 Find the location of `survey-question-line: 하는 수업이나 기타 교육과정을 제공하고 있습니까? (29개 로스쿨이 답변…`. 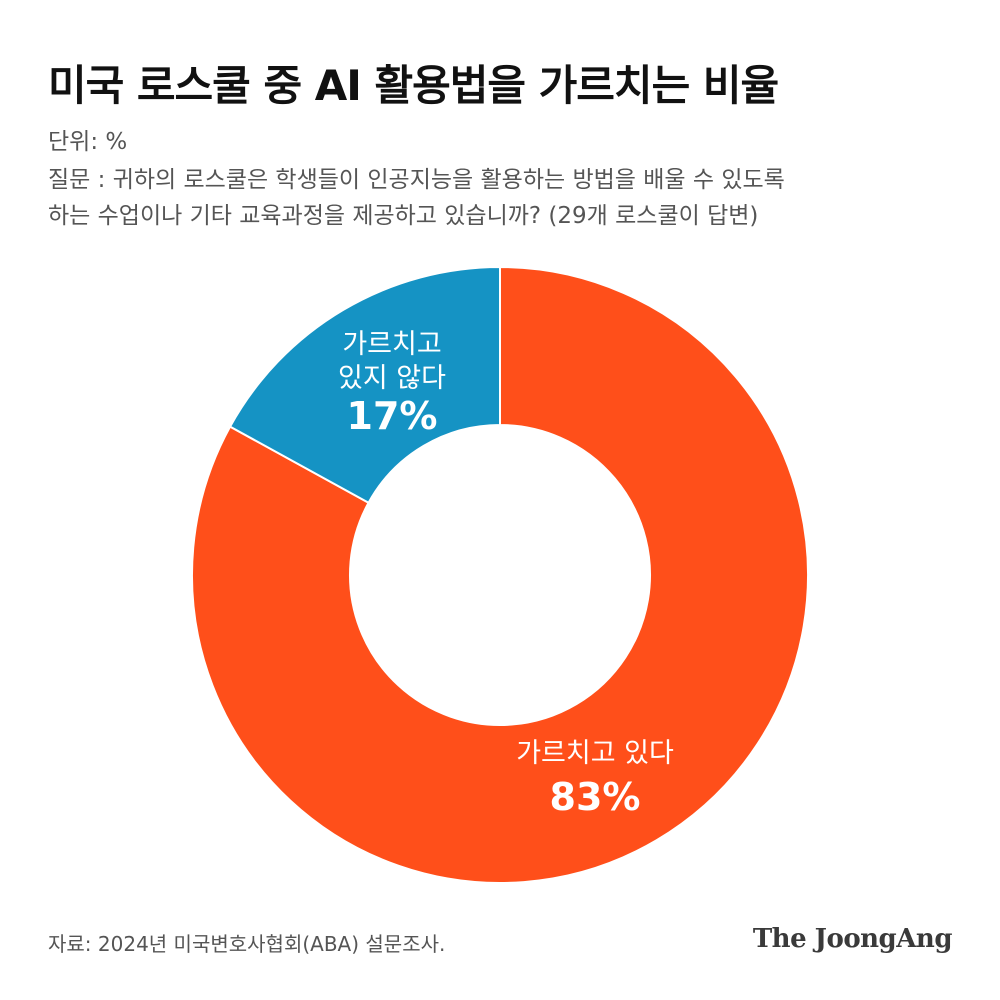

survey-question-line: 하는 수업이나 기타 교육과정을 제공하고 있습니까? (29개 로스쿨이 답변… is located at coordinates (403, 216).